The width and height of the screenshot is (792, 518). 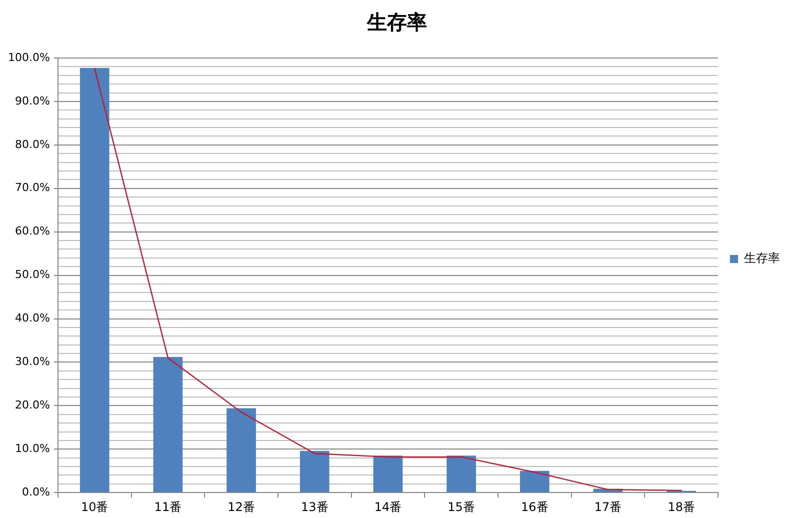 What do you see at coordinates (29, 57) in the screenshot?
I see `y-tick-label: 100.0%` at bounding box center [29, 57].